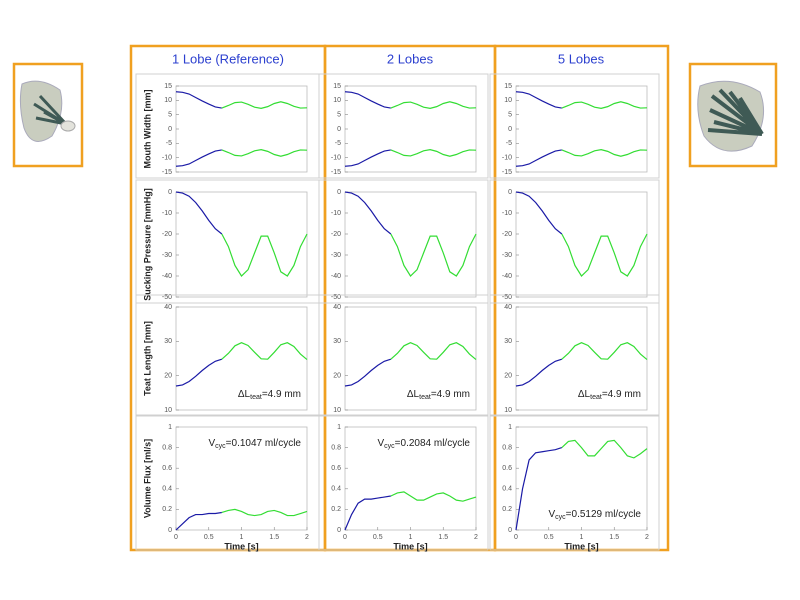 The width and height of the screenshot is (800, 600). I want to click on y-tick-label: 0.6, so click(507, 468).